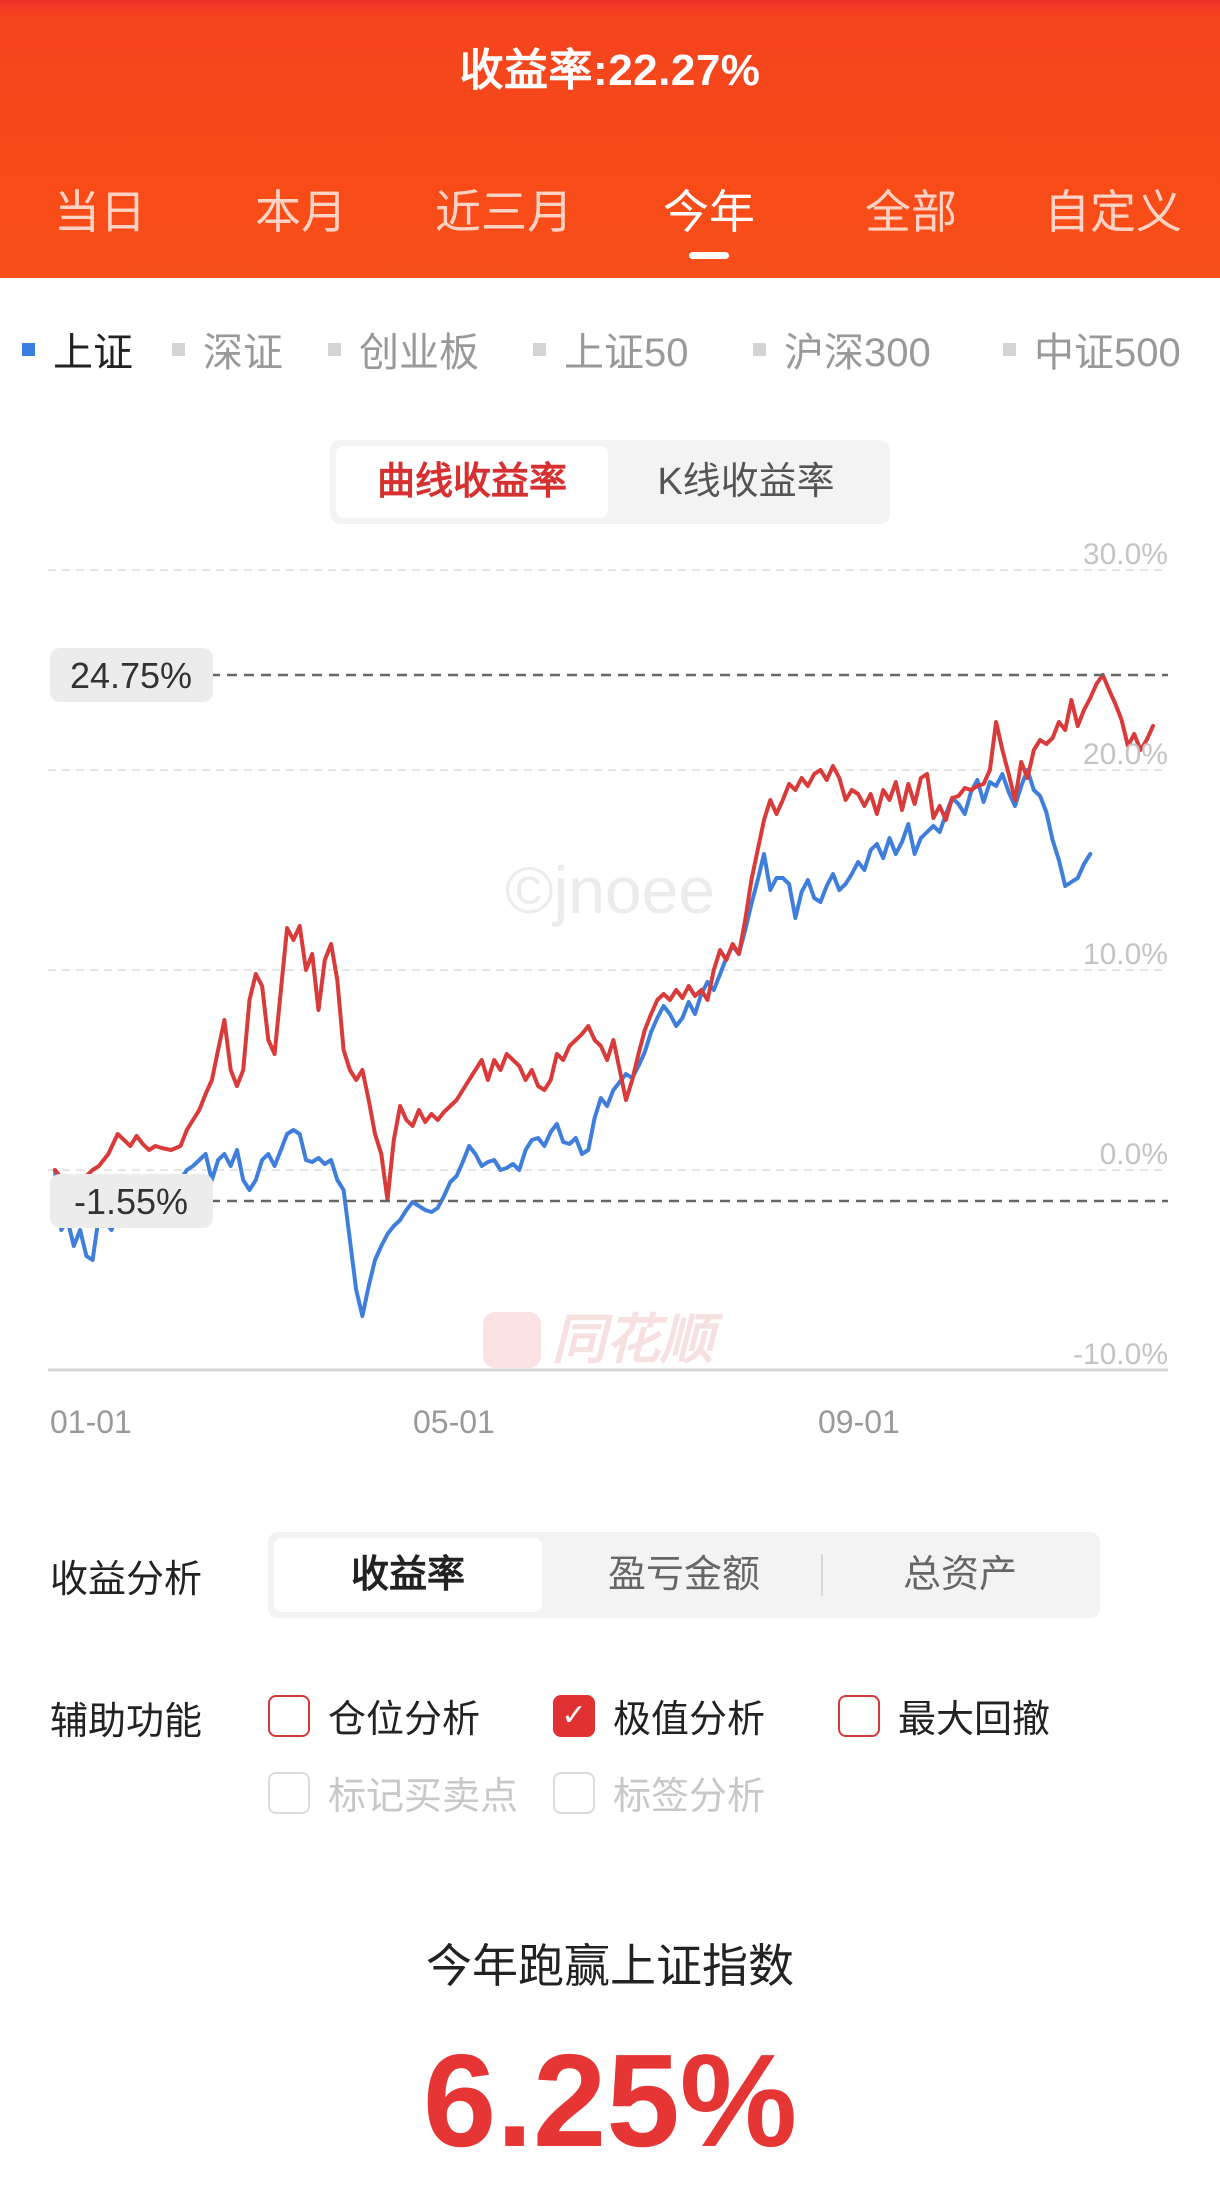  What do you see at coordinates (419, 353) in the screenshot?
I see `index-tab-label: 创业板` at bounding box center [419, 353].